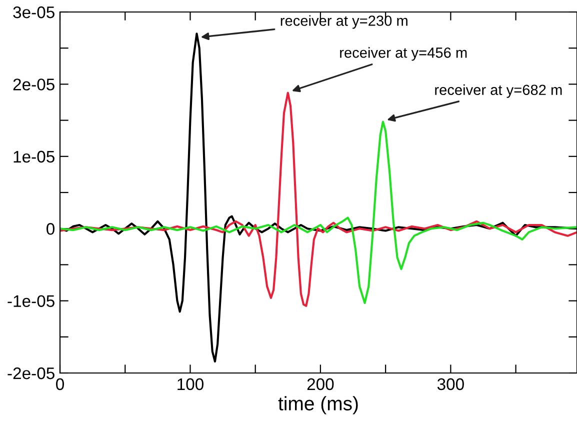  What do you see at coordinates (33, 84) in the screenshot?
I see `y-tick-label: 2e-05` at bounding box center [33, 84].